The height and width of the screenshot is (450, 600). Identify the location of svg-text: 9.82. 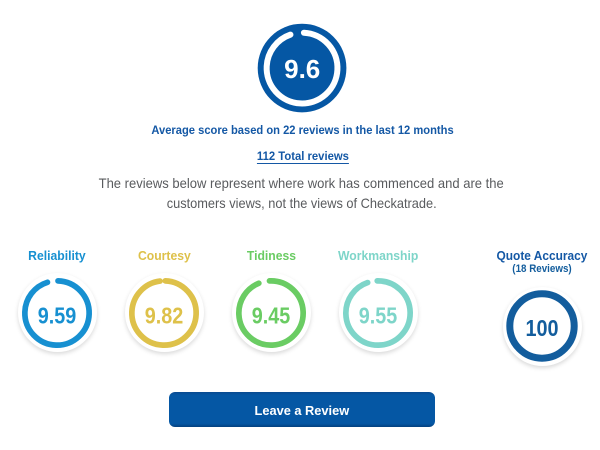
(164, 315).